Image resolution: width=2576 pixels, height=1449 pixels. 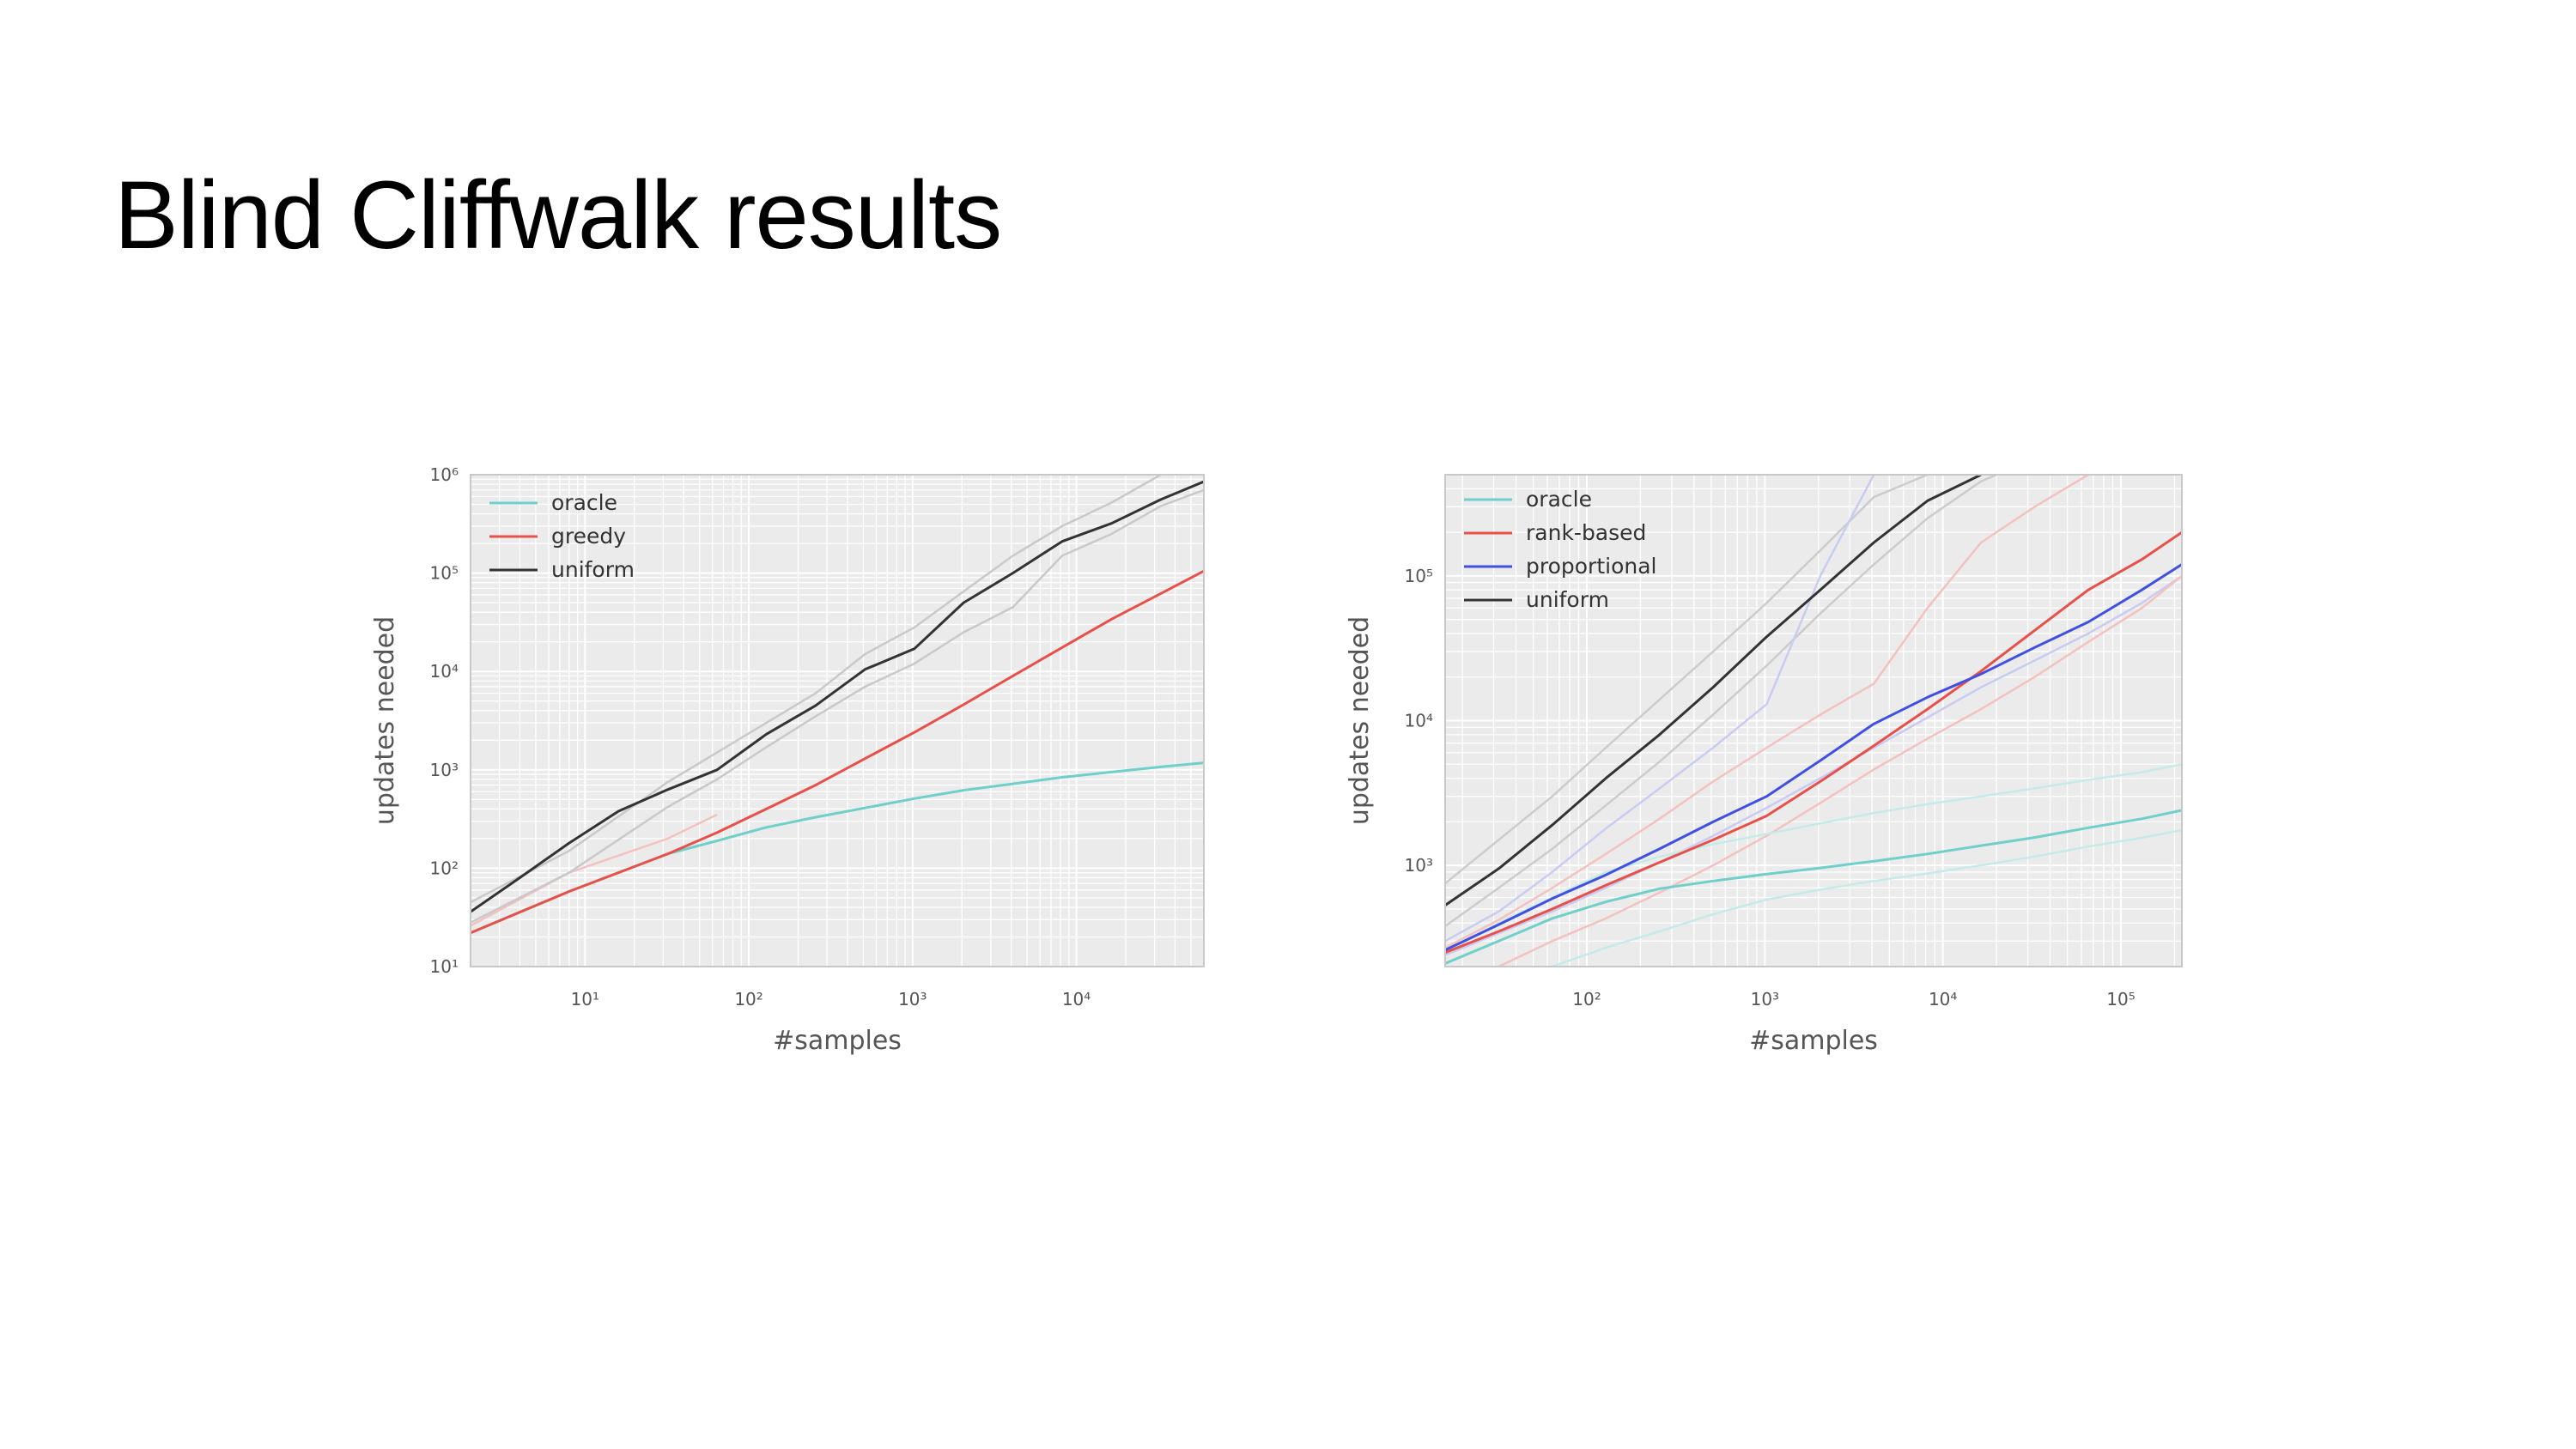 I want to click on y-tick-label: 10², so click(x=444, y=868).